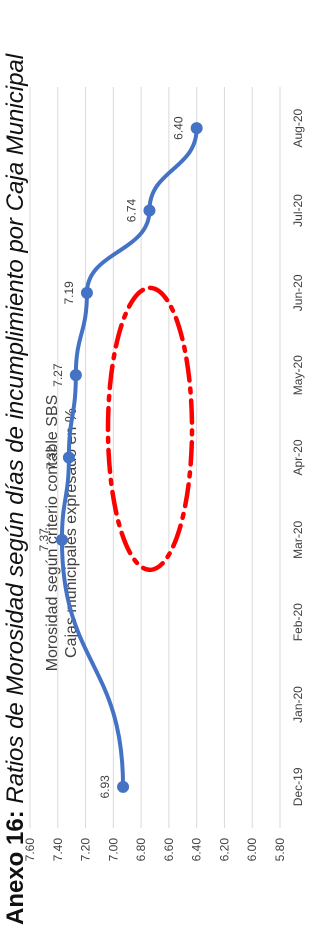 The height and width of the screenshot is (933, 322). Describe the element at coordinates (298, 704) in the screenshot. I see `x-tick-label: Jan-20` at that location.